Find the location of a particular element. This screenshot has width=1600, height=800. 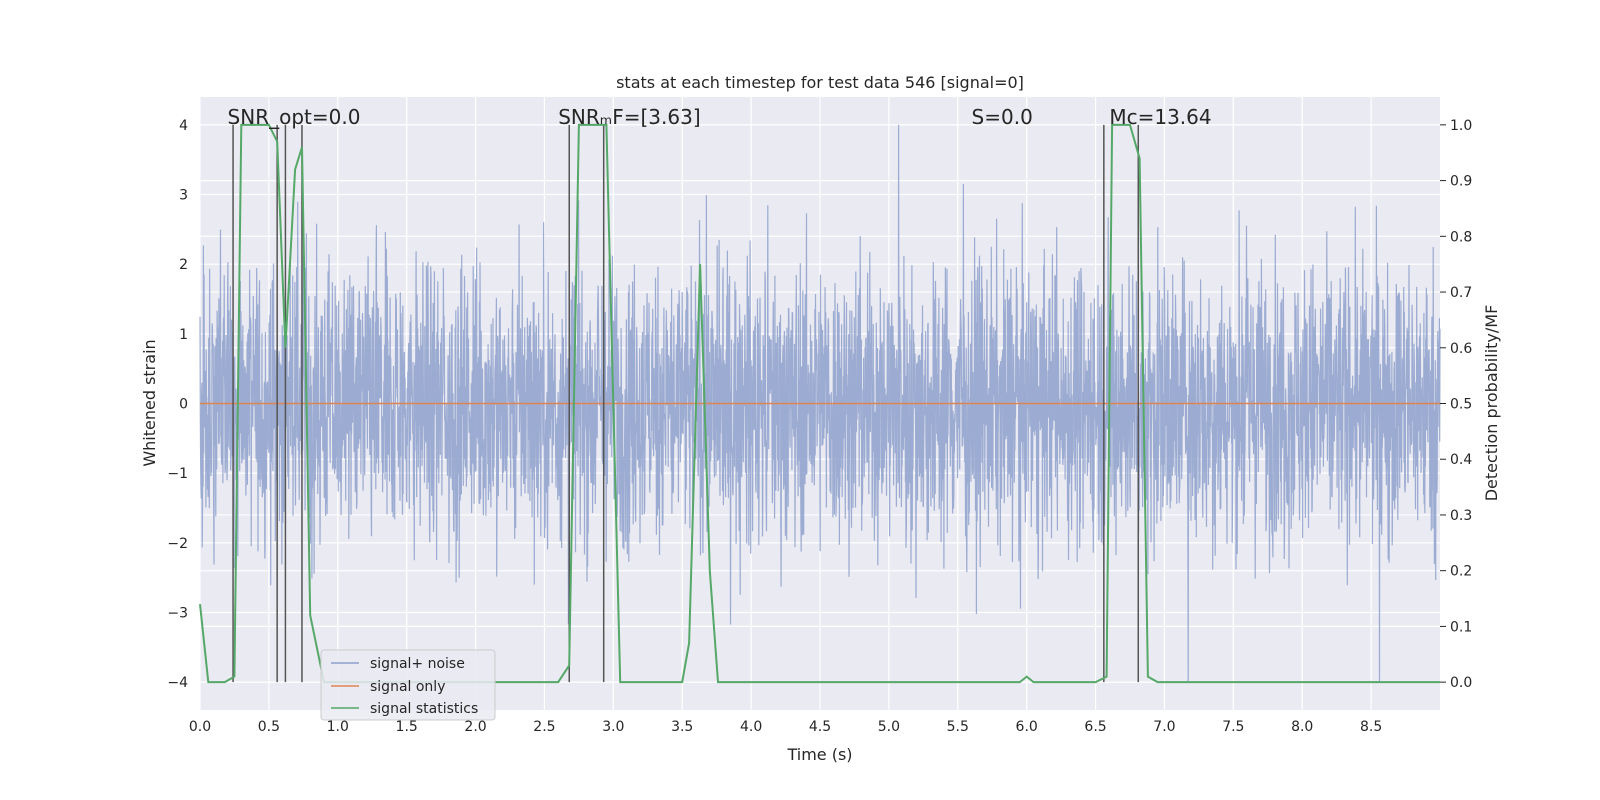

y-right-tick-label-9: 0.1 is located at coordinates (1461, 627).